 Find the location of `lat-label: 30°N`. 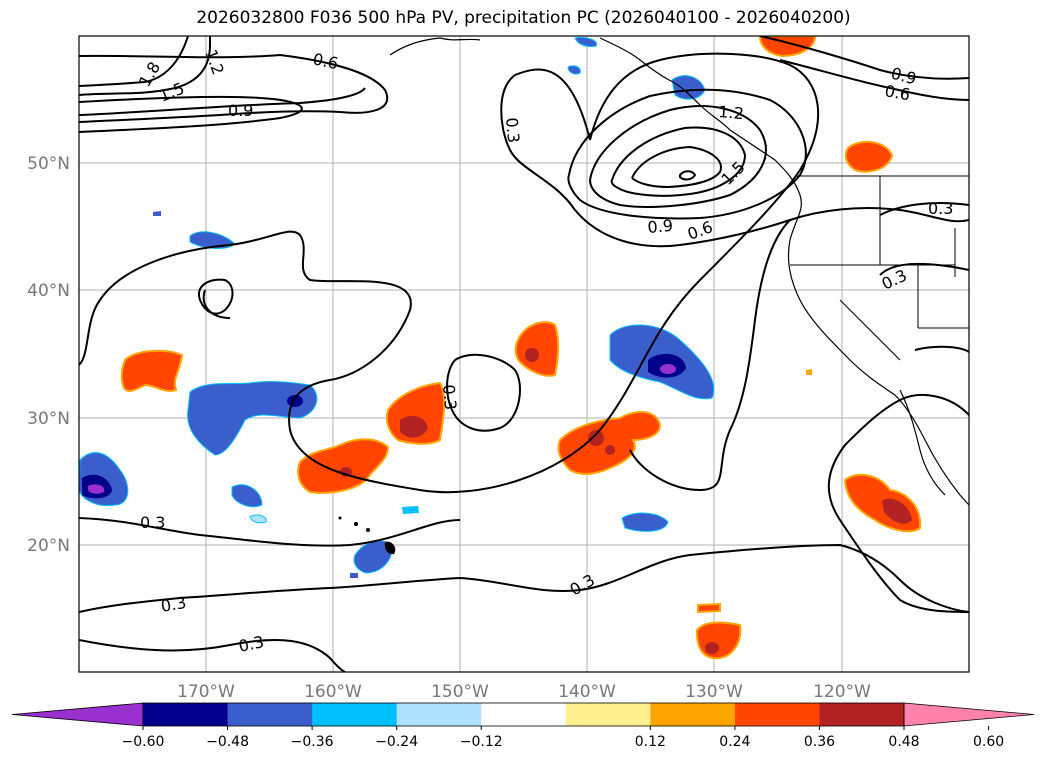

lat-label: 30°N is located at coordinates (48, 419).